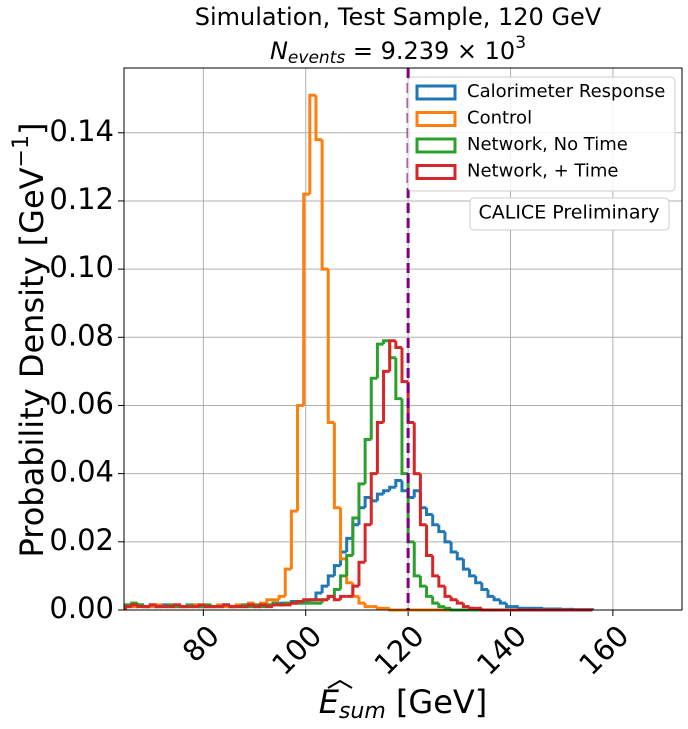 The image size is (688, 729). What do you see at coordinates (542, 171) in the screenshot?
I see `legend-label: Network, + Time` at bounding box center [542, 171].